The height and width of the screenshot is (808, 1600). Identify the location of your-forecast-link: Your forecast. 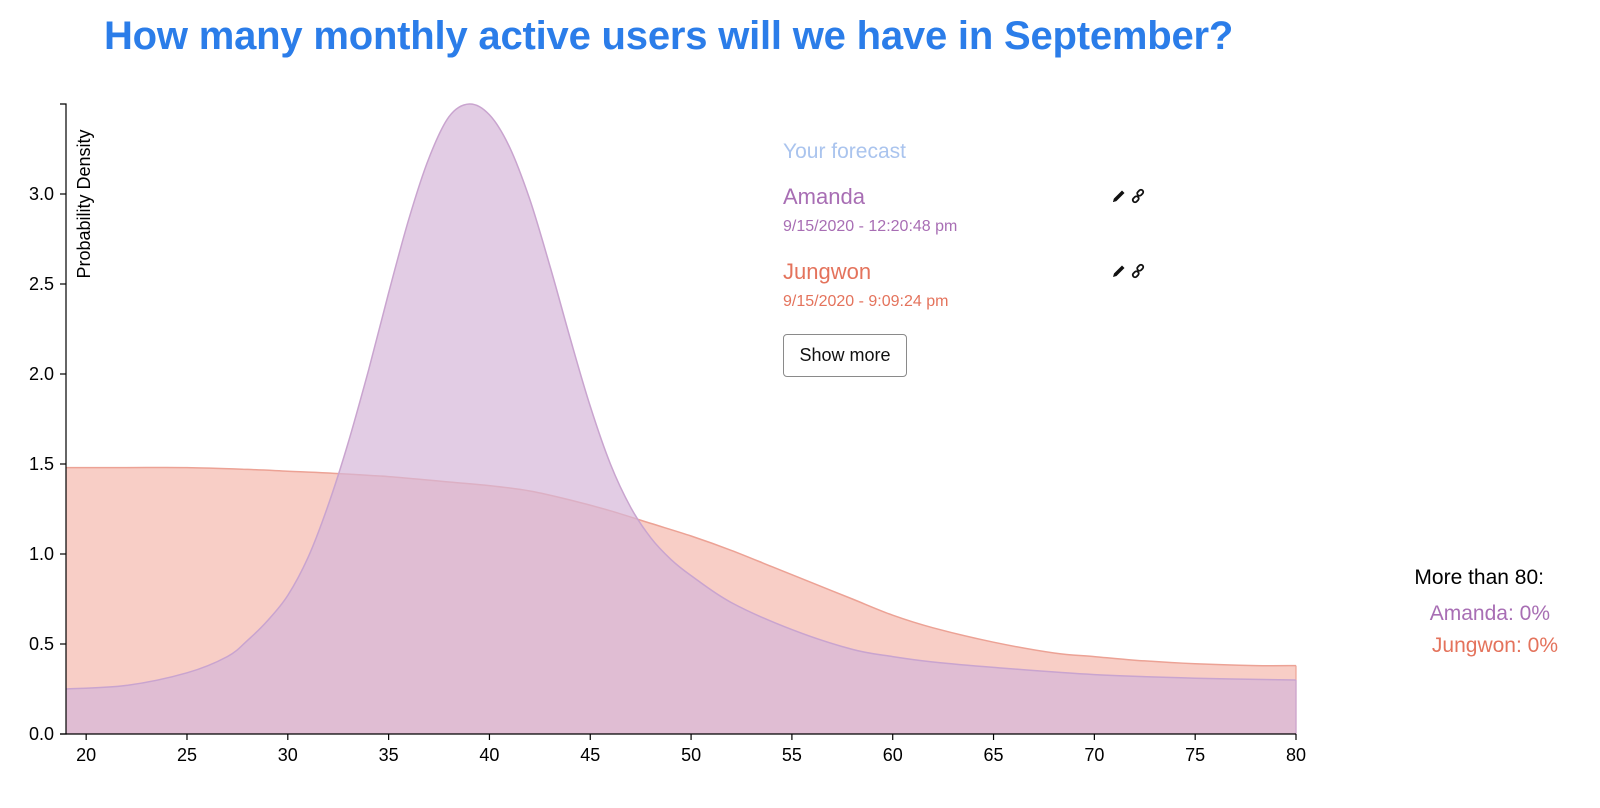
(844, 151).